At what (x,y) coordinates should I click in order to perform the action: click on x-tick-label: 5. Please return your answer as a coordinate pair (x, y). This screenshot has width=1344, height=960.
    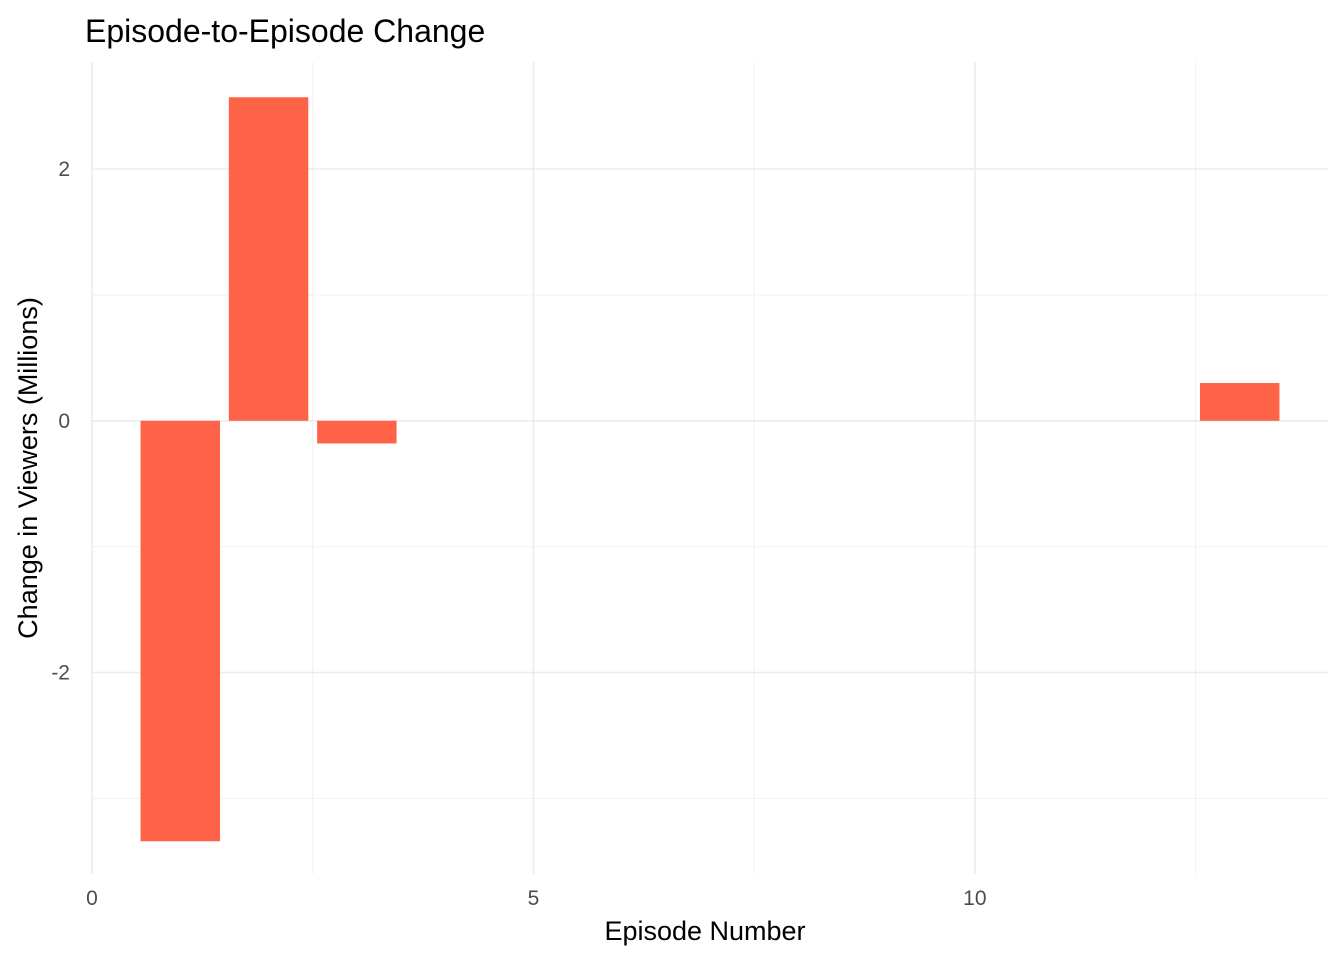
    Looking at the image, I should click on (534, 898).